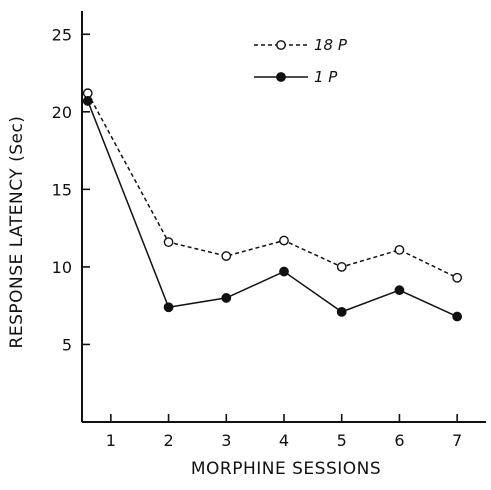 The height and width of the screenshot is (490, 491). I want to click on y-tick-label: 20, so click(62, 112).